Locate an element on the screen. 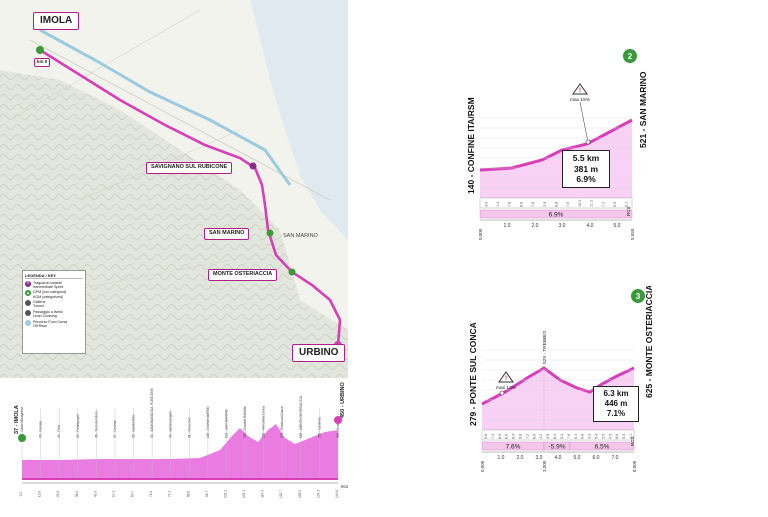  climb-km-tick: 3.0 is located at coordinates (539, 458).